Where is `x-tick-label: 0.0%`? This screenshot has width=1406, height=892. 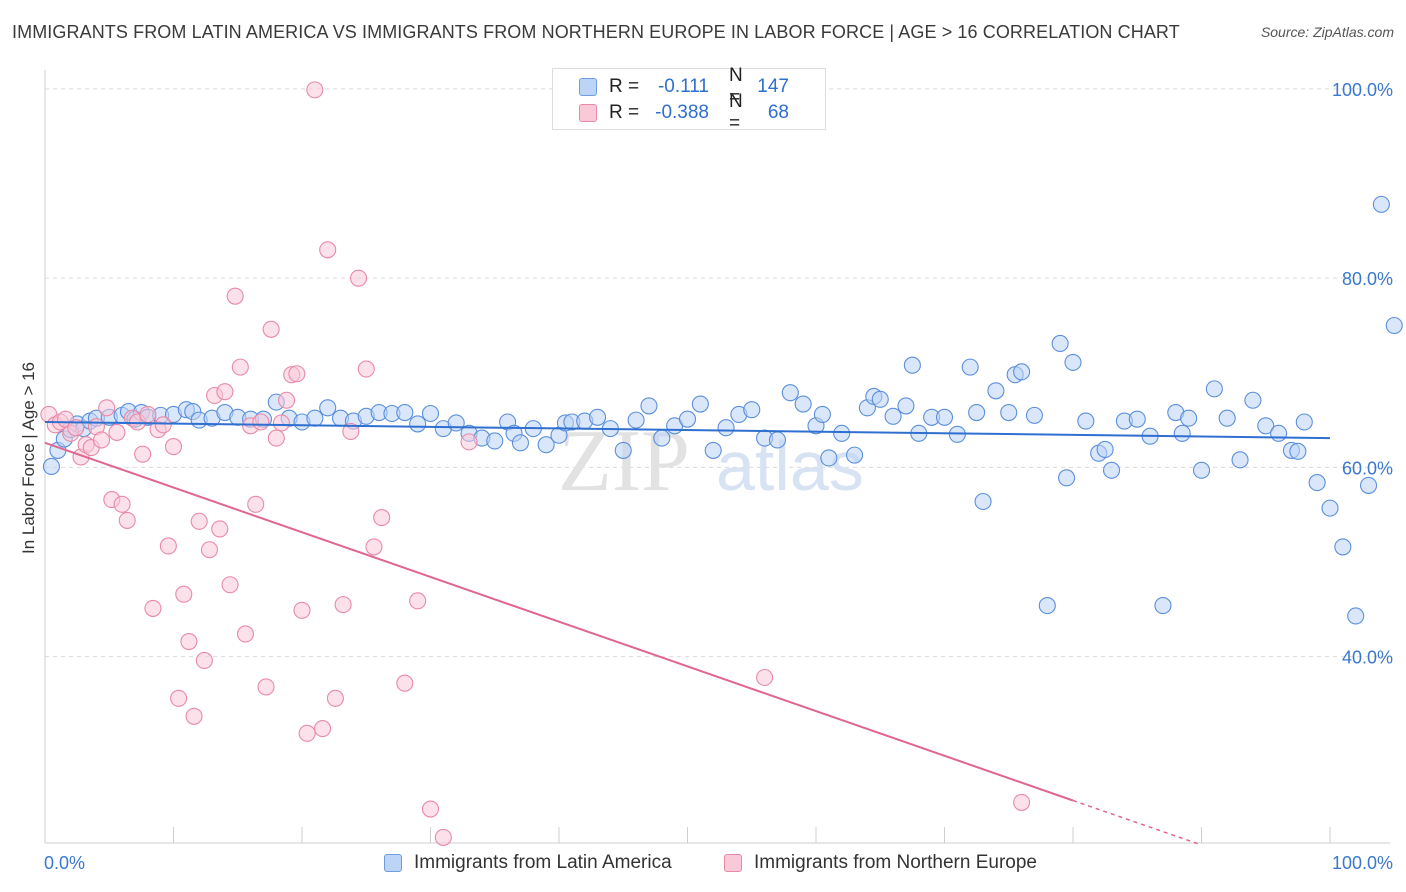 x-tick-label: 0.0% is located at coordinates (64, 863).